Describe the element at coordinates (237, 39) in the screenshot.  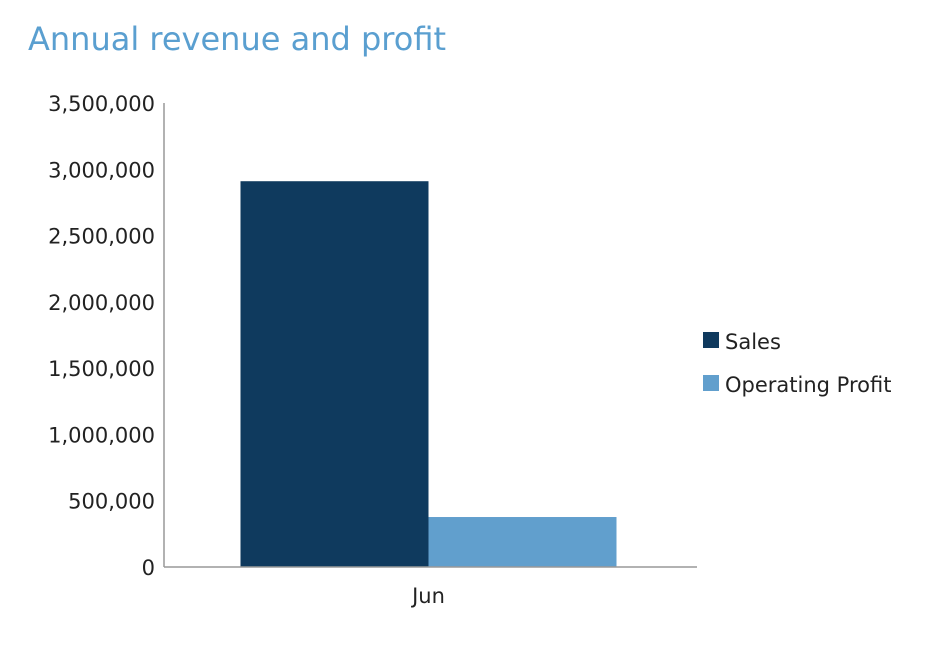
I see `chart-title: Annual revenue and profit` at that location.